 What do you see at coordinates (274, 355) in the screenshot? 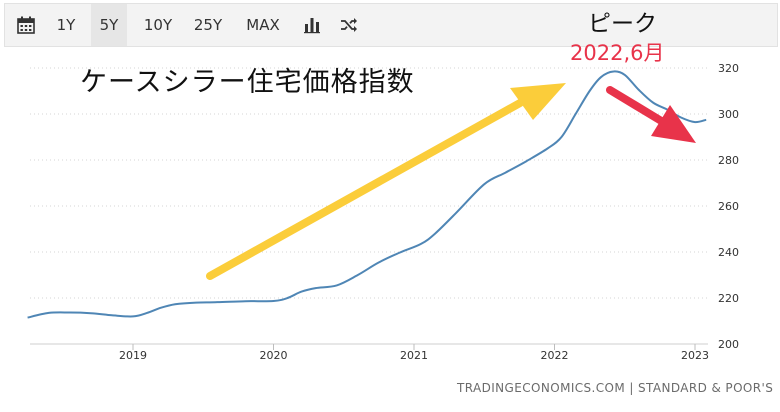
I see `x-tick-label: 2020` at bounding box center [274, 355].